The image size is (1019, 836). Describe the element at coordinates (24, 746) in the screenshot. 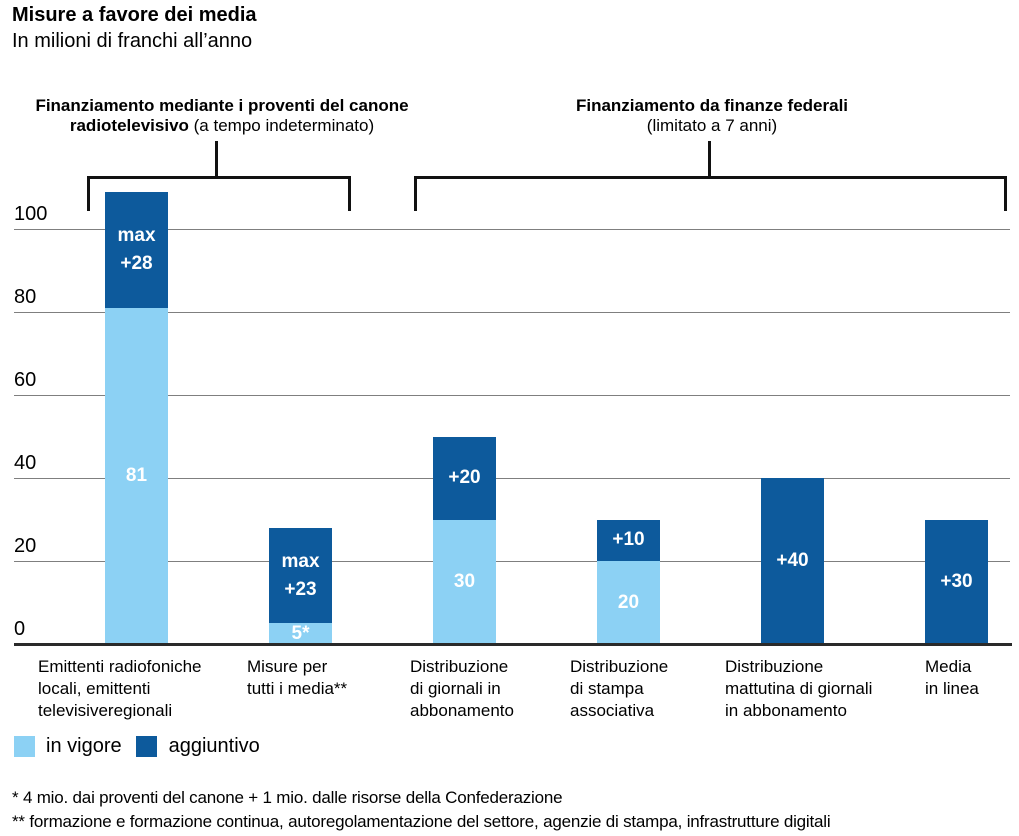

I see `legend-swatch-in-vigore` at that location.